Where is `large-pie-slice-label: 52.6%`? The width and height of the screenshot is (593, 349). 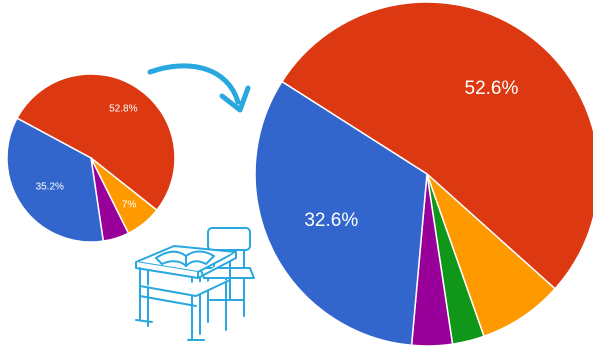
large-pie-slice-label: 52.6% is located at coordinates (492, 88).